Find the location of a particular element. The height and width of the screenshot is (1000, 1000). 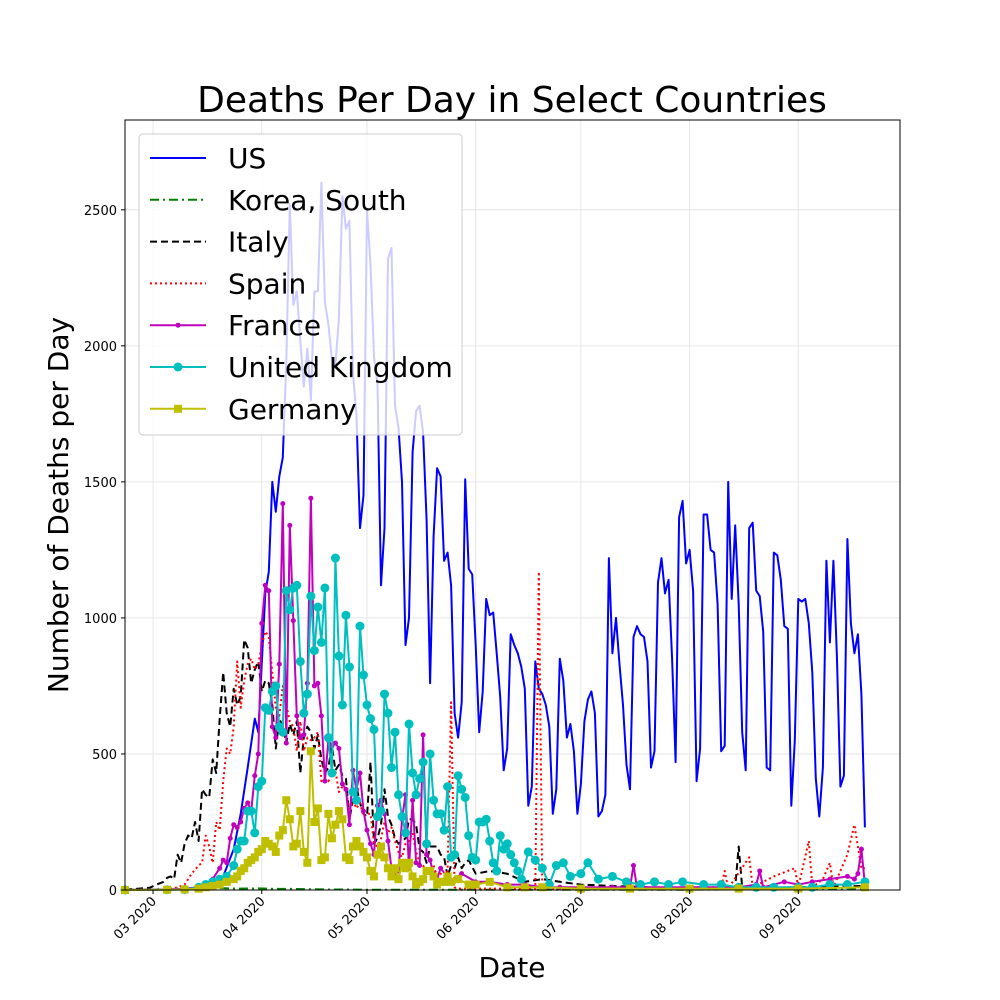

legend-item: Korea, South is located at coordinates (278, 200).